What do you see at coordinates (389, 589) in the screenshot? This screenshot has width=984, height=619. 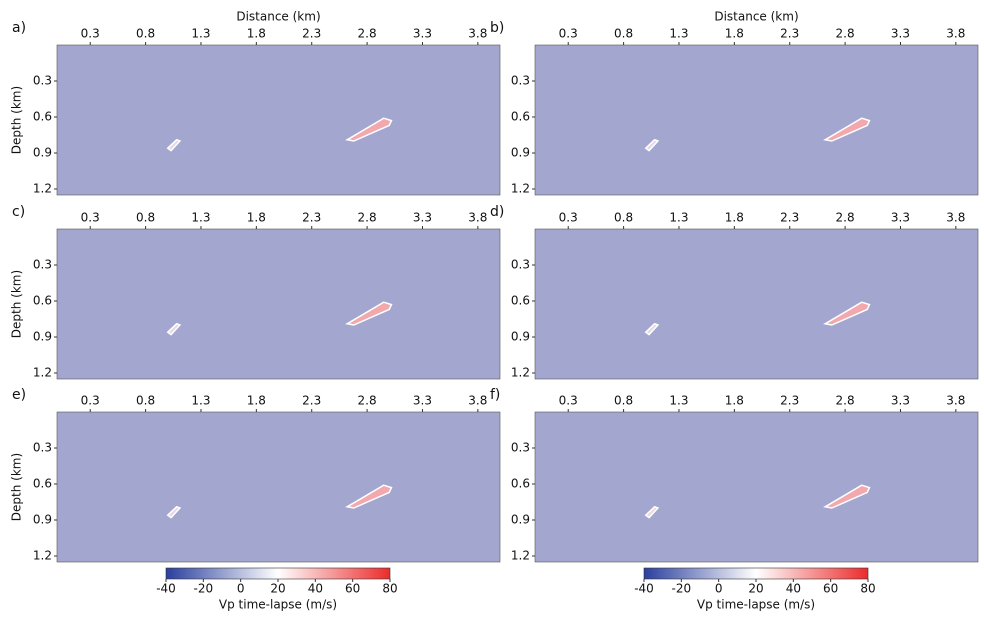 I see `colorbar-tick-label: 80` at bounding box center [389, 589].